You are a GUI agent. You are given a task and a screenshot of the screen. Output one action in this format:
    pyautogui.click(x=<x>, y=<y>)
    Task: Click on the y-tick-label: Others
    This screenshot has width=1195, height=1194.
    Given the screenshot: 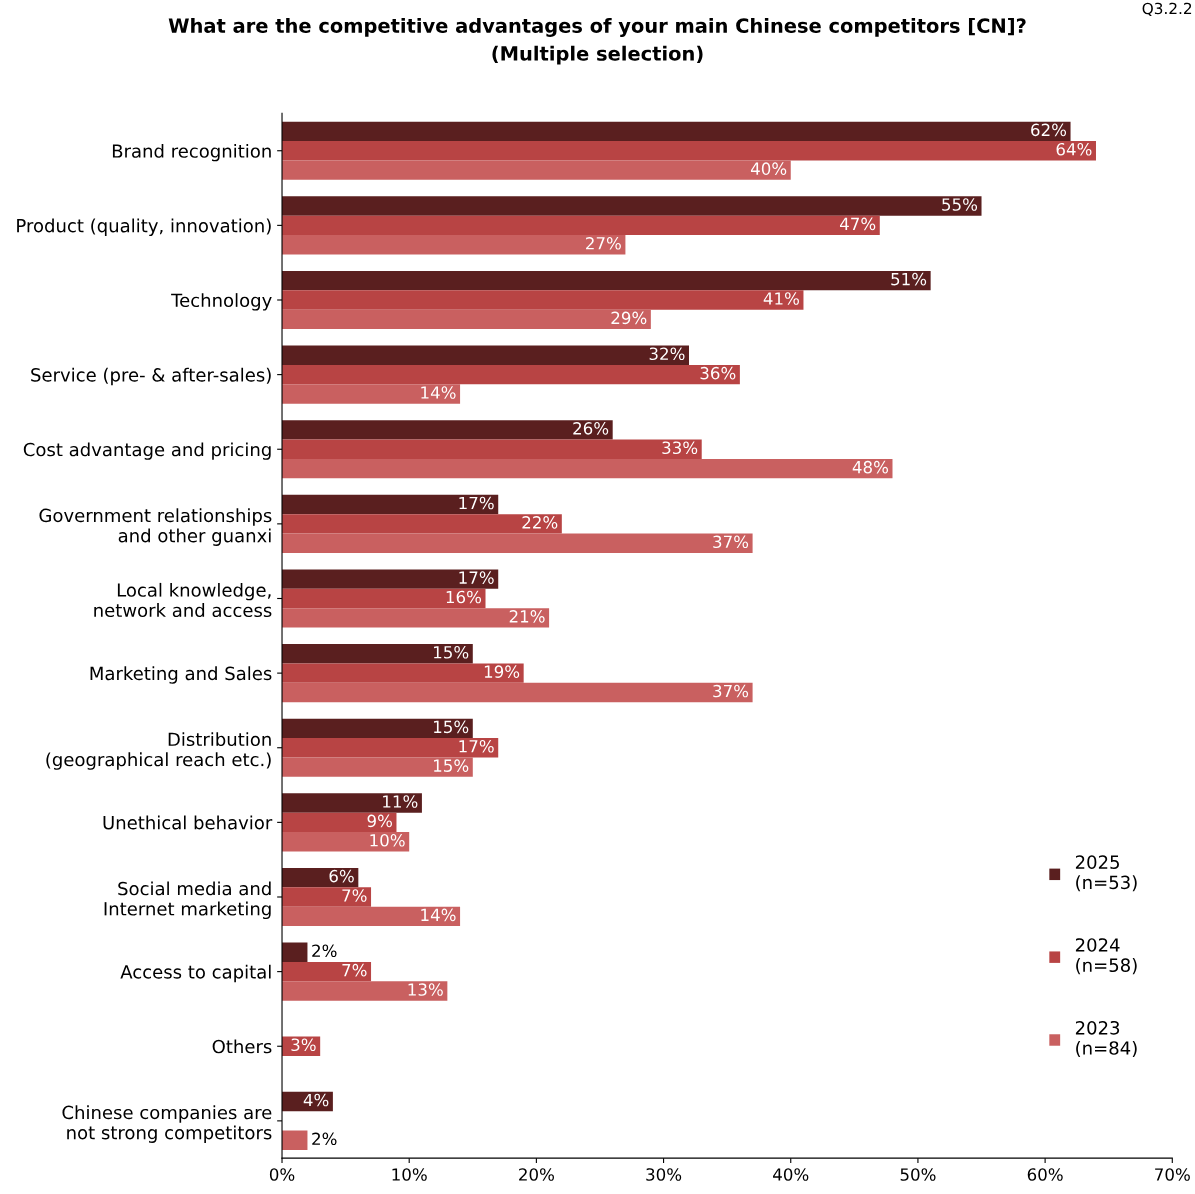 What is the action you would take?
    pyautogui.click(x=242, y=1046)
    